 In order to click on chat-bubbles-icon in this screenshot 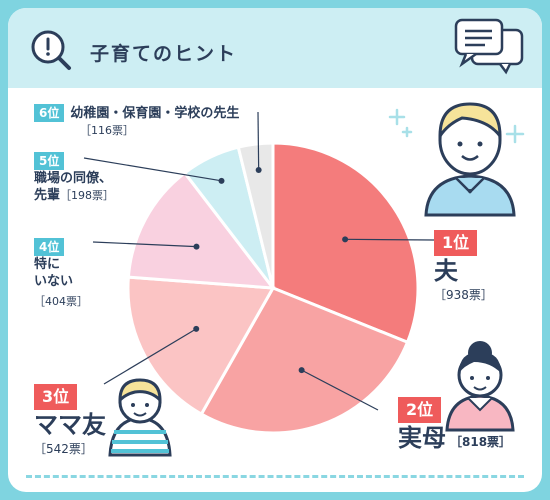, I will do `click(489, 46)`.